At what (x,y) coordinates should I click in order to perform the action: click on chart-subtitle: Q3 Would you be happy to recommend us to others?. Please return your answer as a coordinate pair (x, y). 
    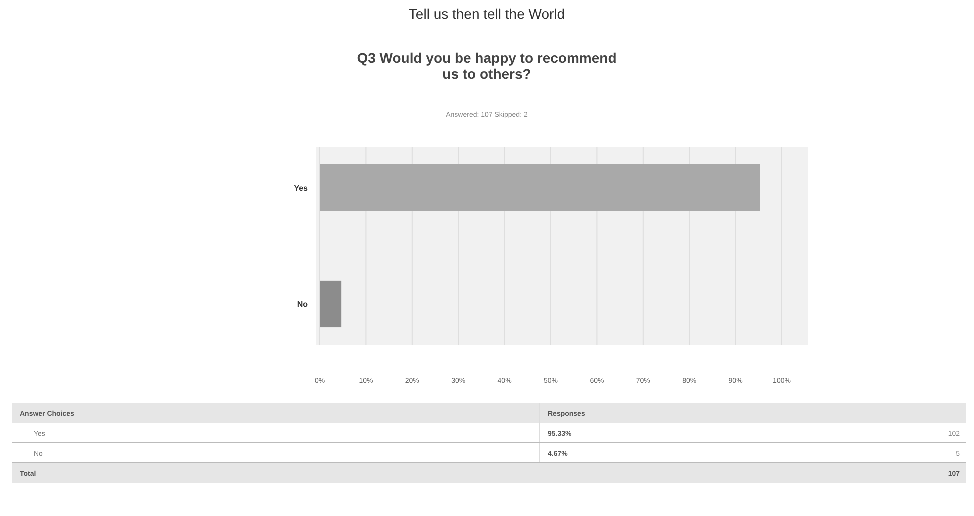
    Looking at the image, I should click on (487, 66).